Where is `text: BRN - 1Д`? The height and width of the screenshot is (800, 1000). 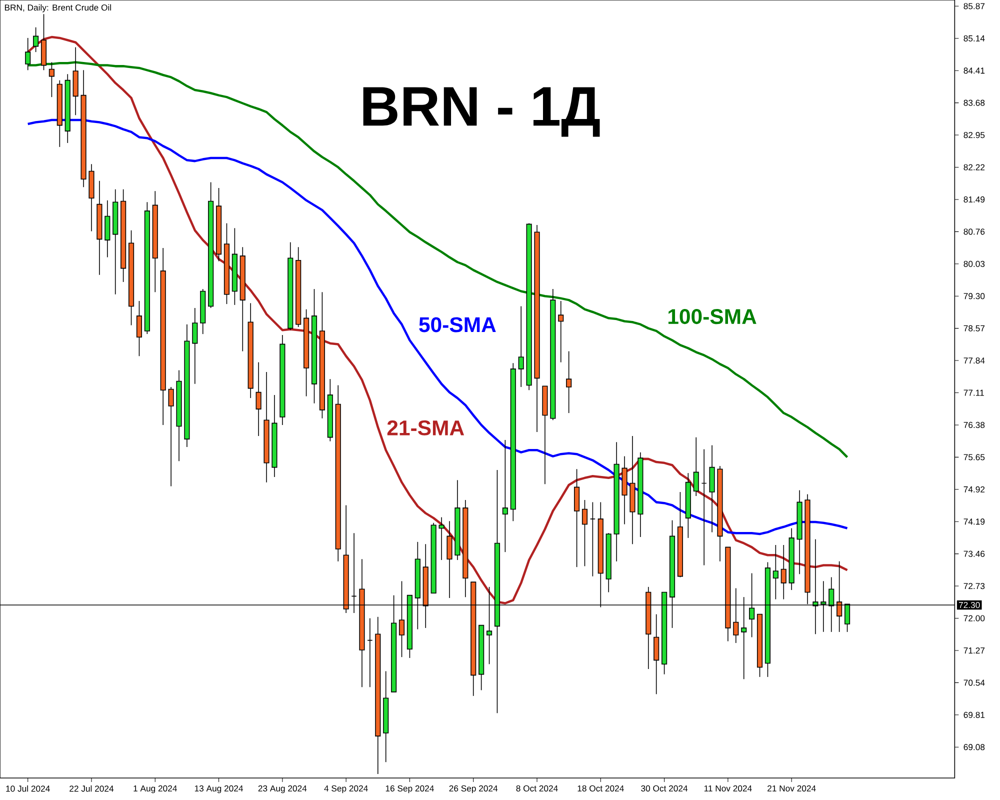 text: BRN - 1Д is located at coordinates (481, 112).